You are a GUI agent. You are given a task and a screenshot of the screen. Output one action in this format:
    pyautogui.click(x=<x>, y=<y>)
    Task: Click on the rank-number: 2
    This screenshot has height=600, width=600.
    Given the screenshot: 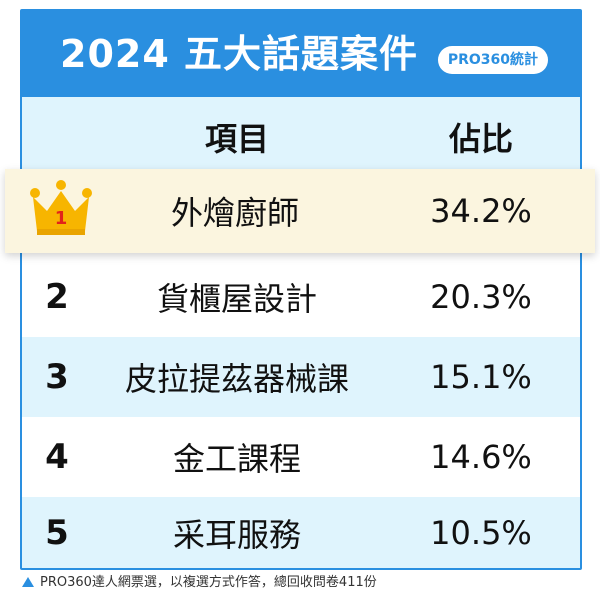 What is the action you would take?
    pyautogui.click(x=57, y=297)
    